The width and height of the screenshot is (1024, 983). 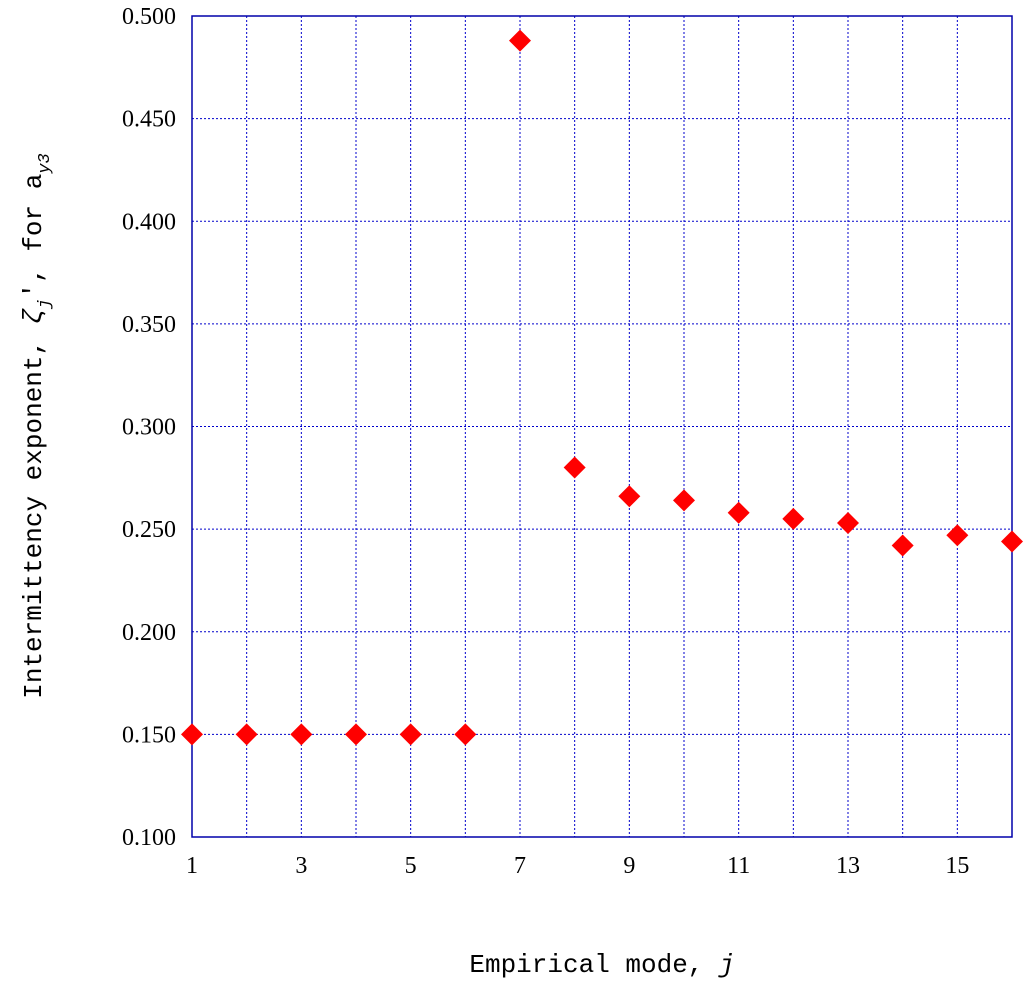 What do you see at coordinates (149, 735) in the screenshot?
I see `y-tick-label: 0.150` at bounding box center [149, 735].